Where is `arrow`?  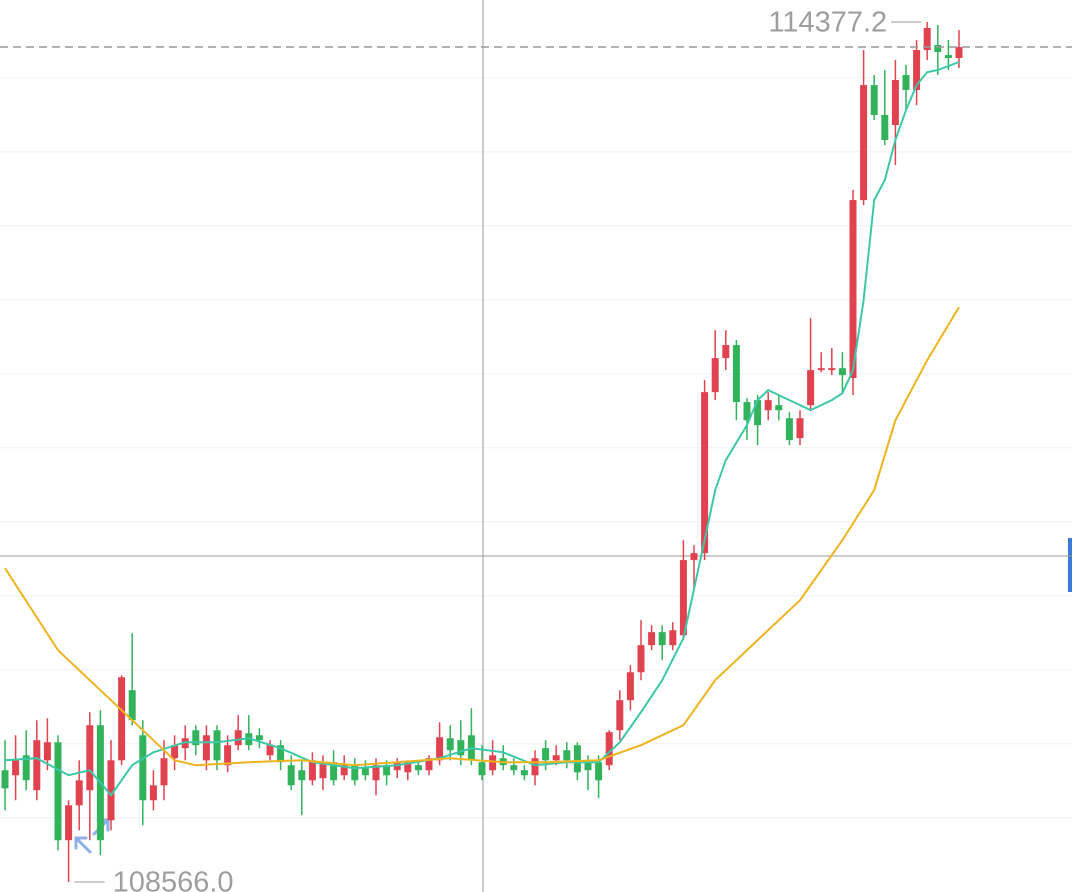 arrow is located at coordinates (83, 845).